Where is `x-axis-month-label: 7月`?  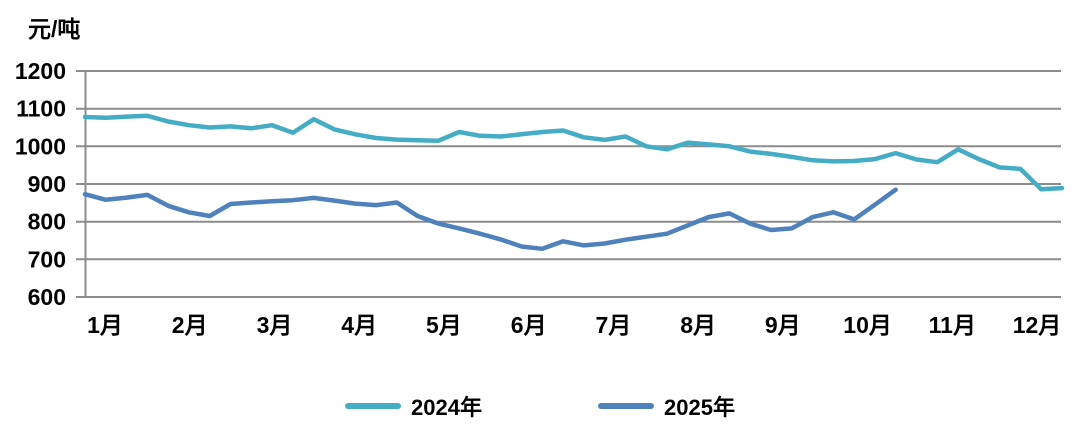
x-axis-month-label: 7月 is located at coordinates (614, 325).